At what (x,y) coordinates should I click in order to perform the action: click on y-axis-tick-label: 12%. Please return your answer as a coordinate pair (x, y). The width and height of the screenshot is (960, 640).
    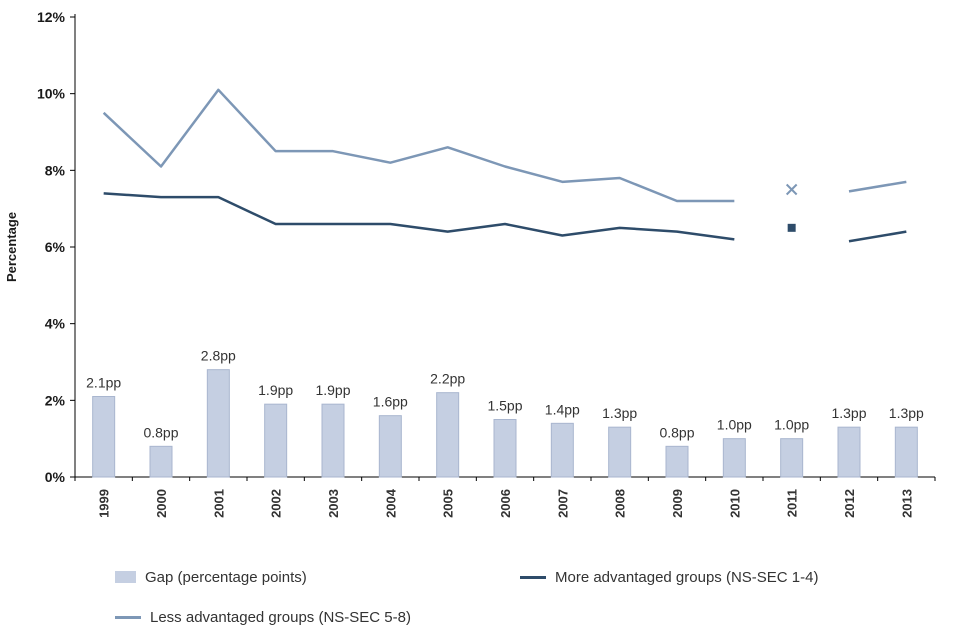
    Looking at the image, I should click on (51, 17).